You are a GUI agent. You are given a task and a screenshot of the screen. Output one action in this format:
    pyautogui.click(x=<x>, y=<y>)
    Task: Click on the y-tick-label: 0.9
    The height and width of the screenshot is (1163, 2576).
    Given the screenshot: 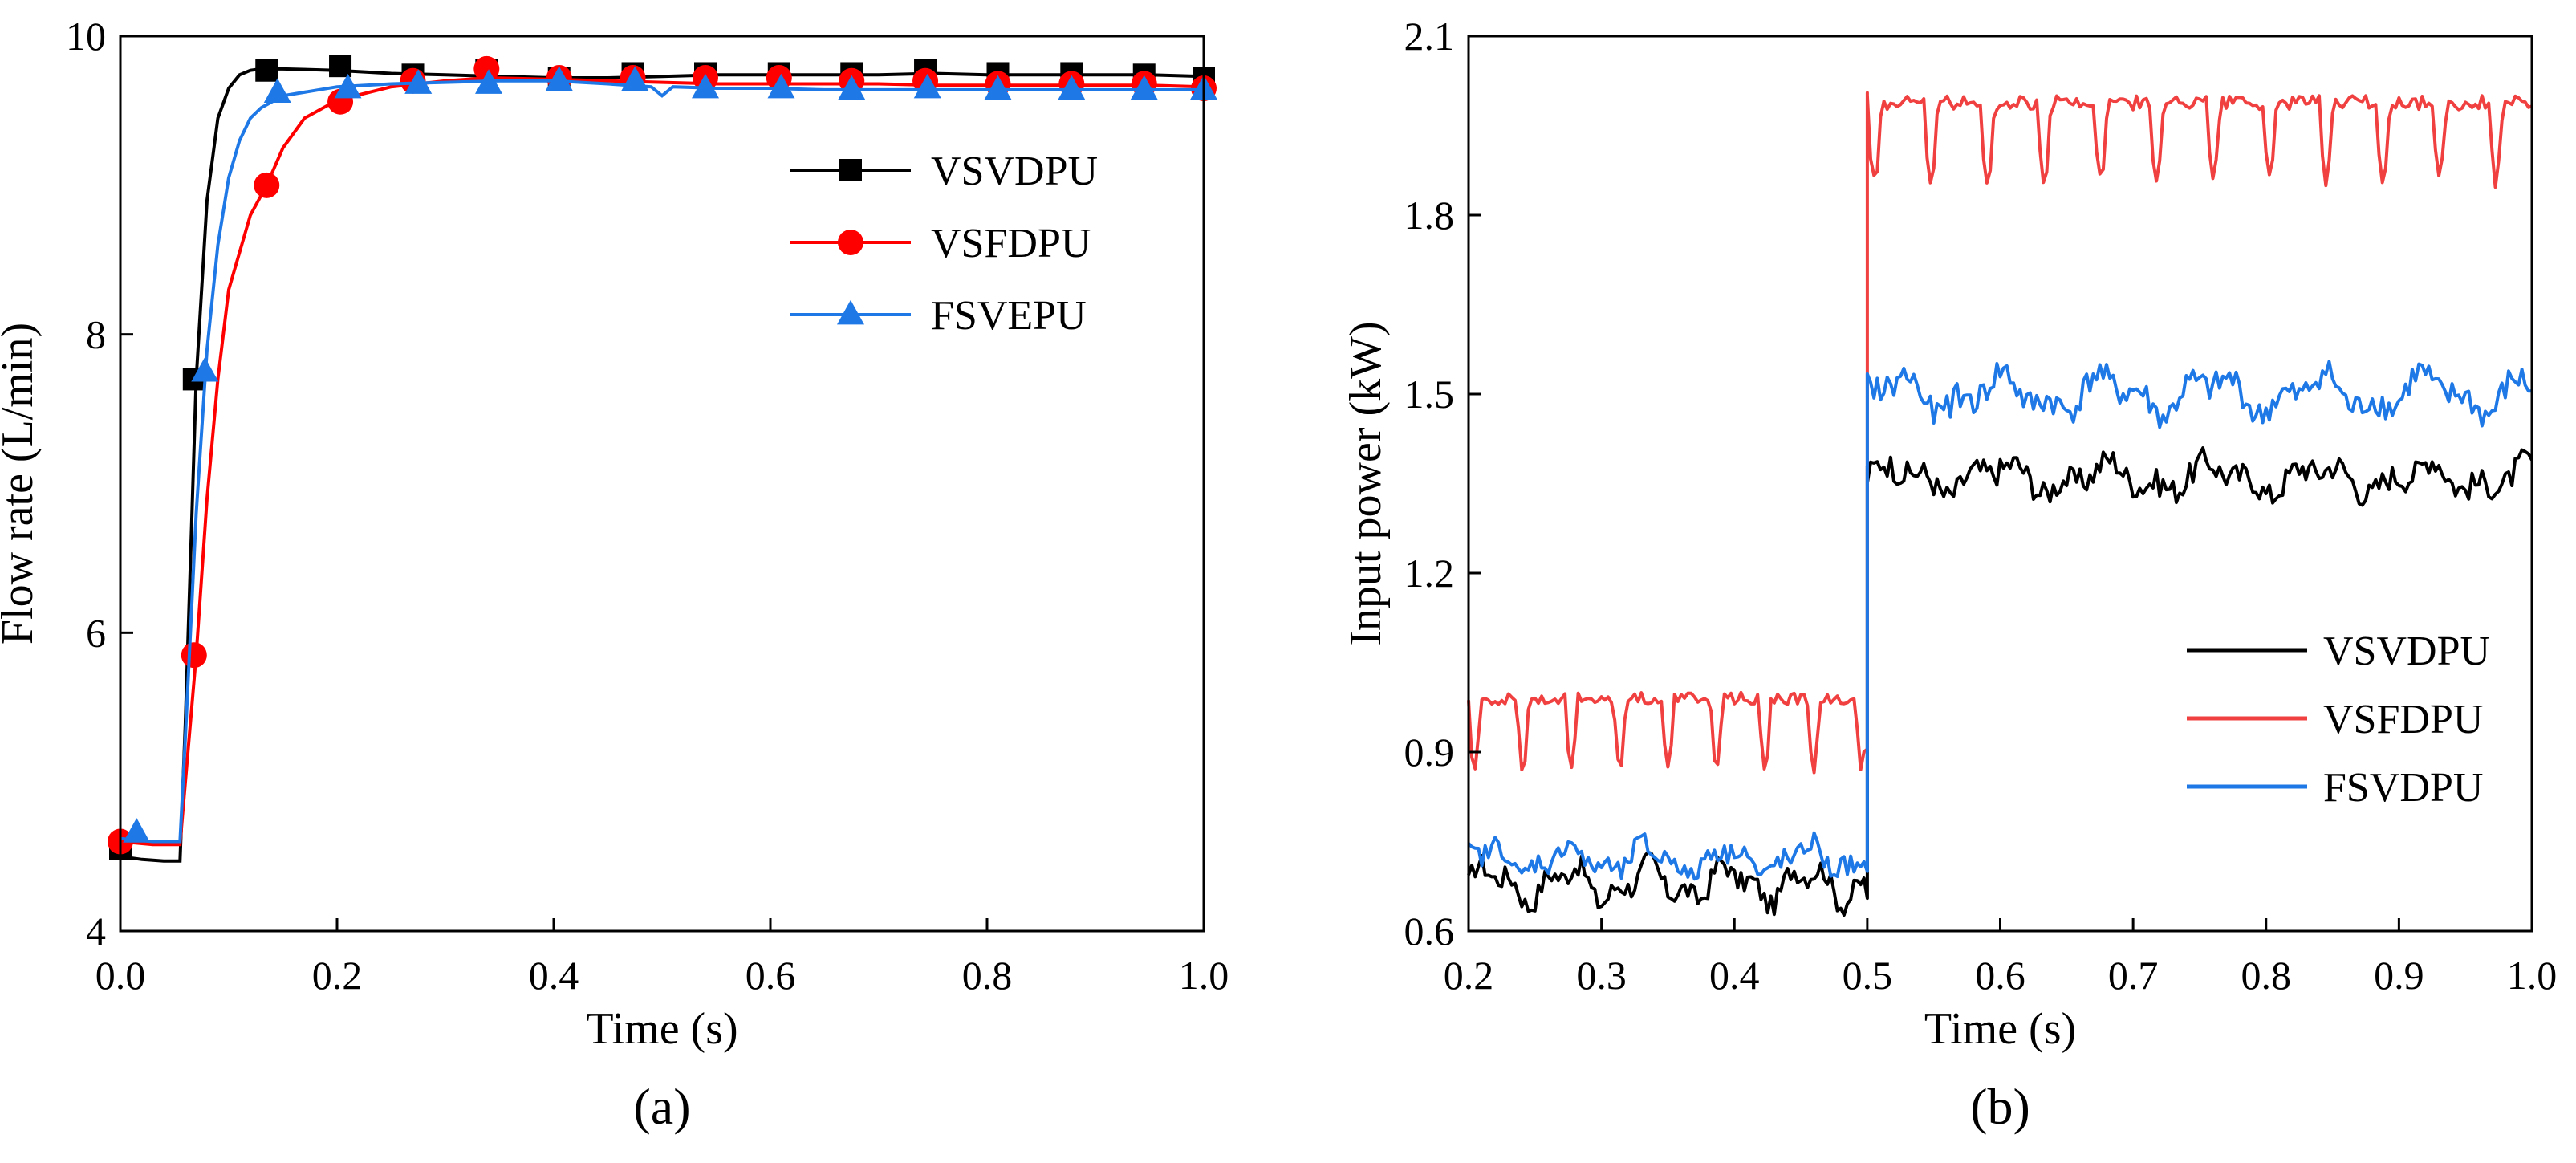 What is the action you would take?
    pyautogui.click(x=1429, y=752)
    